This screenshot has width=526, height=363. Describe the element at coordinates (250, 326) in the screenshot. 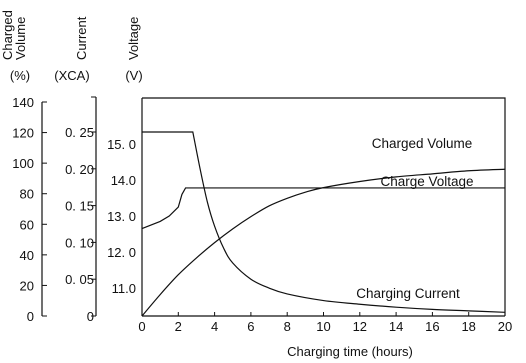

I see `x-tick-label: 6` at that location.